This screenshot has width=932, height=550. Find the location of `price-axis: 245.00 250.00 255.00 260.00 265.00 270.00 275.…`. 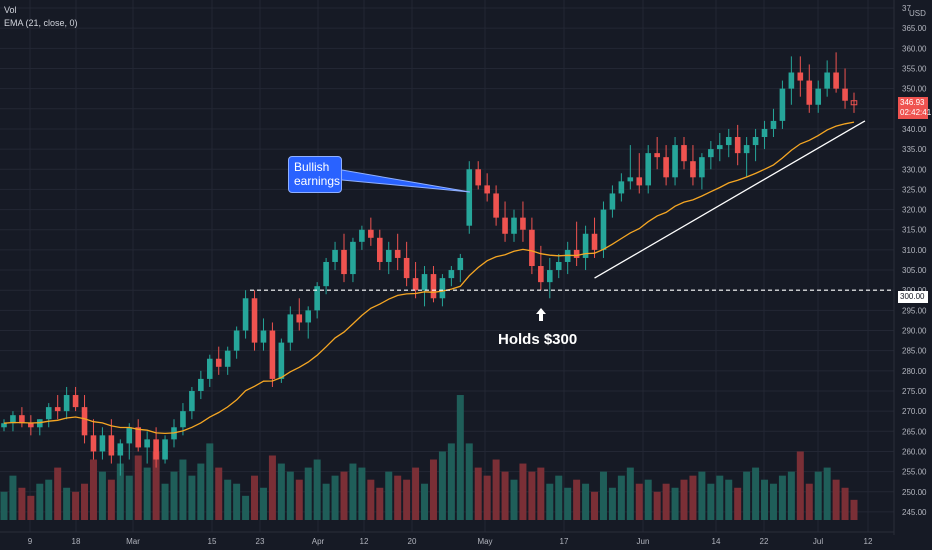

price-axis: 245.00 250.00 255.00 260.00 265.00 270.00 275.… is located at coordinates (910, 267).